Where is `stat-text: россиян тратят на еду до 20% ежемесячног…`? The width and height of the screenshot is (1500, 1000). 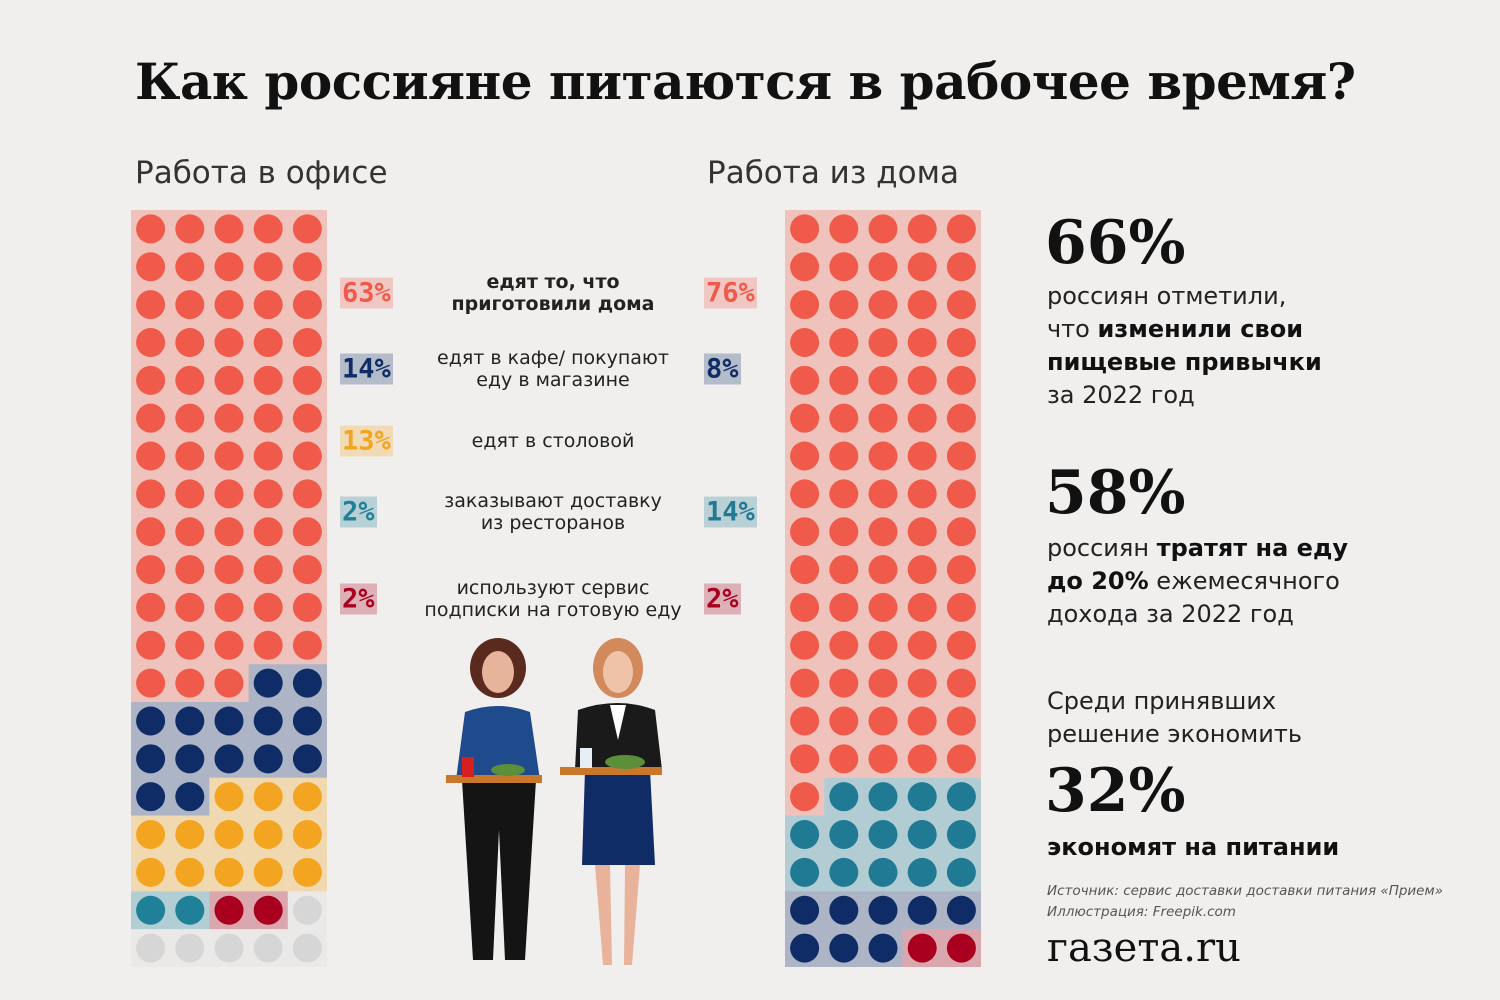 stat-text: россиян тратят на еду до 20% ежемесячног… is located at coordinates (1197, 581).